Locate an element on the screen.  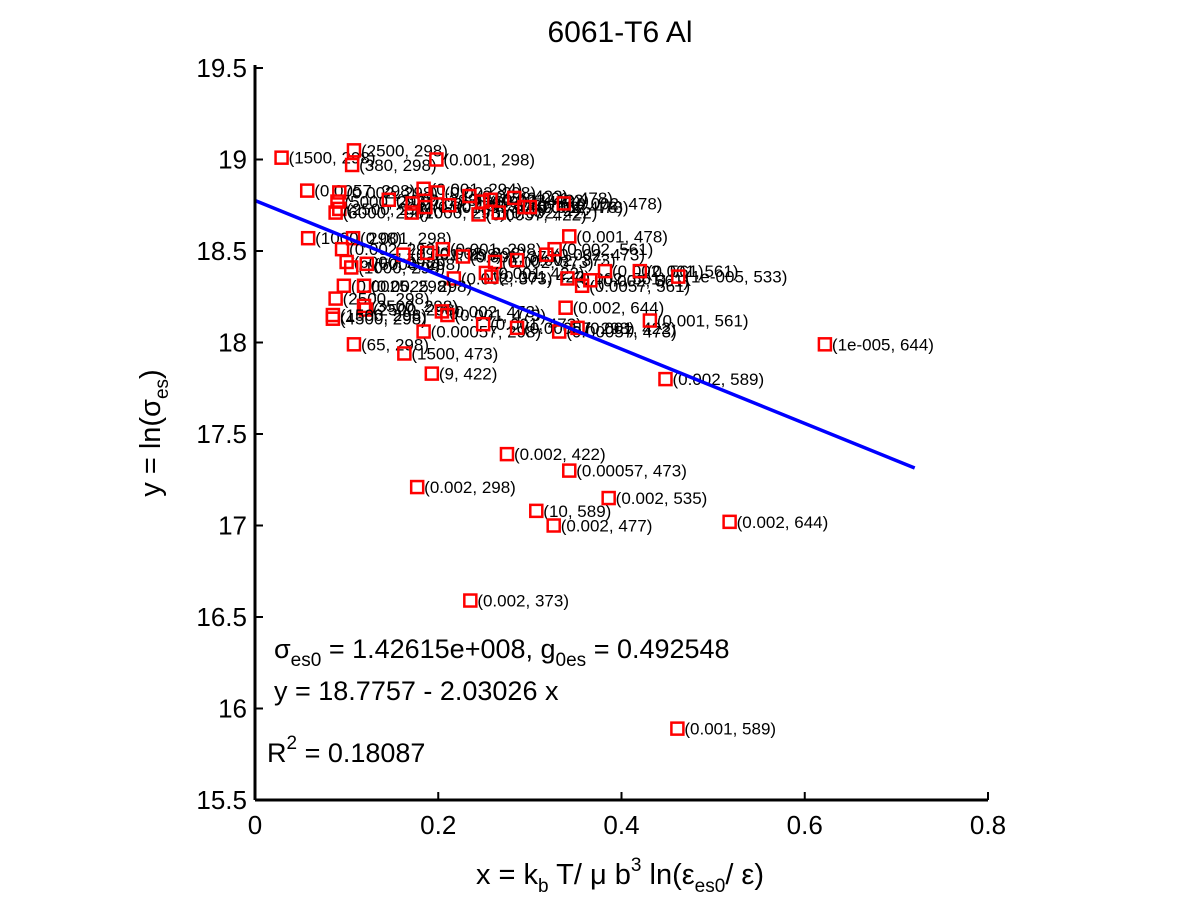
y-axis-label: y = ln(σes) is located at coordinates (154, 432).